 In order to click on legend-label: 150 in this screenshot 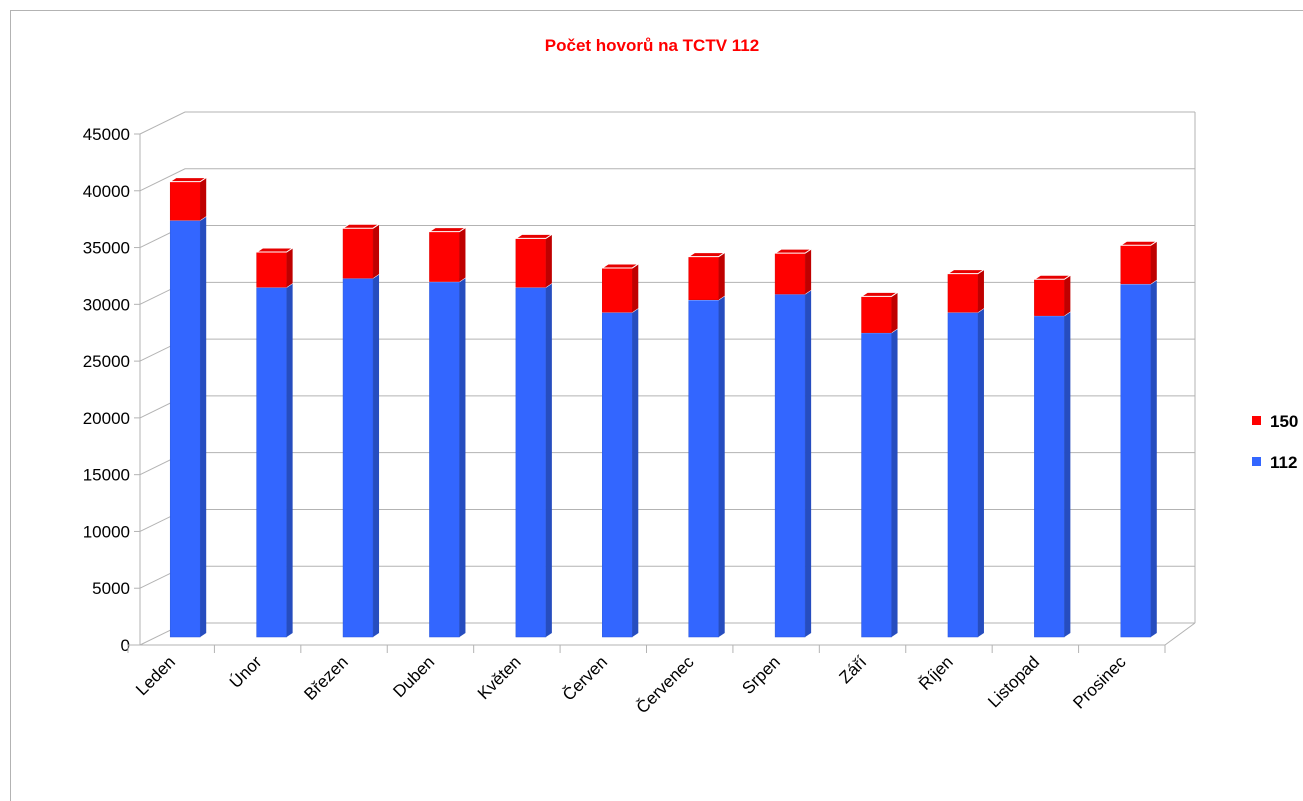, I will do `click(1284, 421)`.